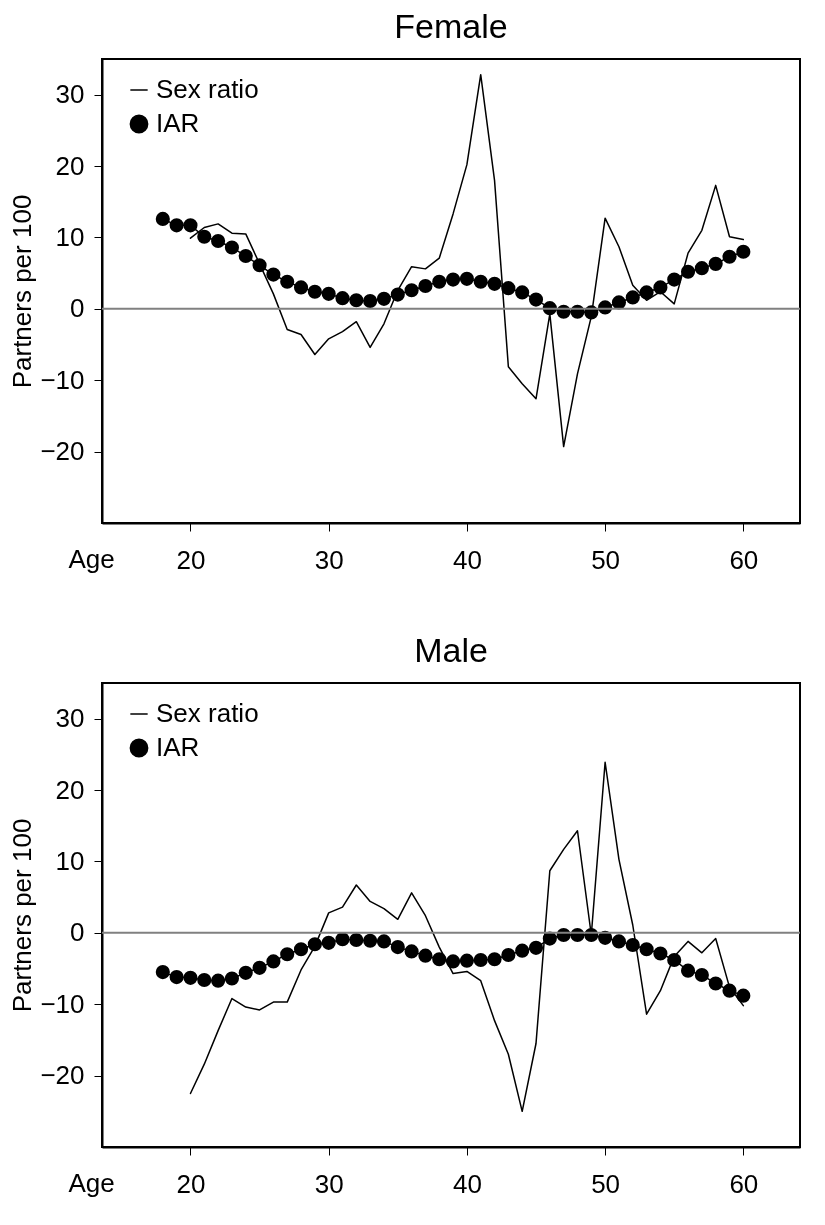  What do you see at coordinates (467, 559) in the screenshot?
I see `x-tick-label: 40` at bounding box center [467, 559].